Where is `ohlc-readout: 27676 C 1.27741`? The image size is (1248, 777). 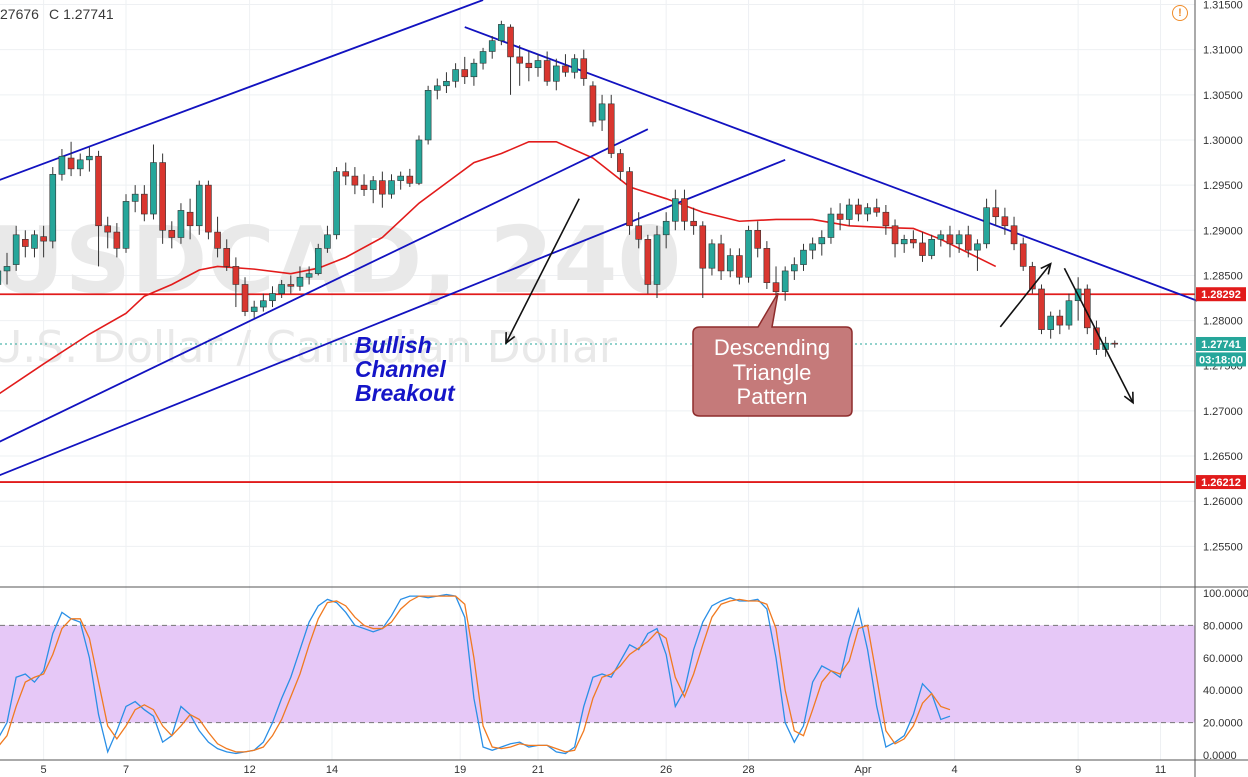
ohlc-readout: 27676 C 1.27741 is located at coordinates (62, 14).